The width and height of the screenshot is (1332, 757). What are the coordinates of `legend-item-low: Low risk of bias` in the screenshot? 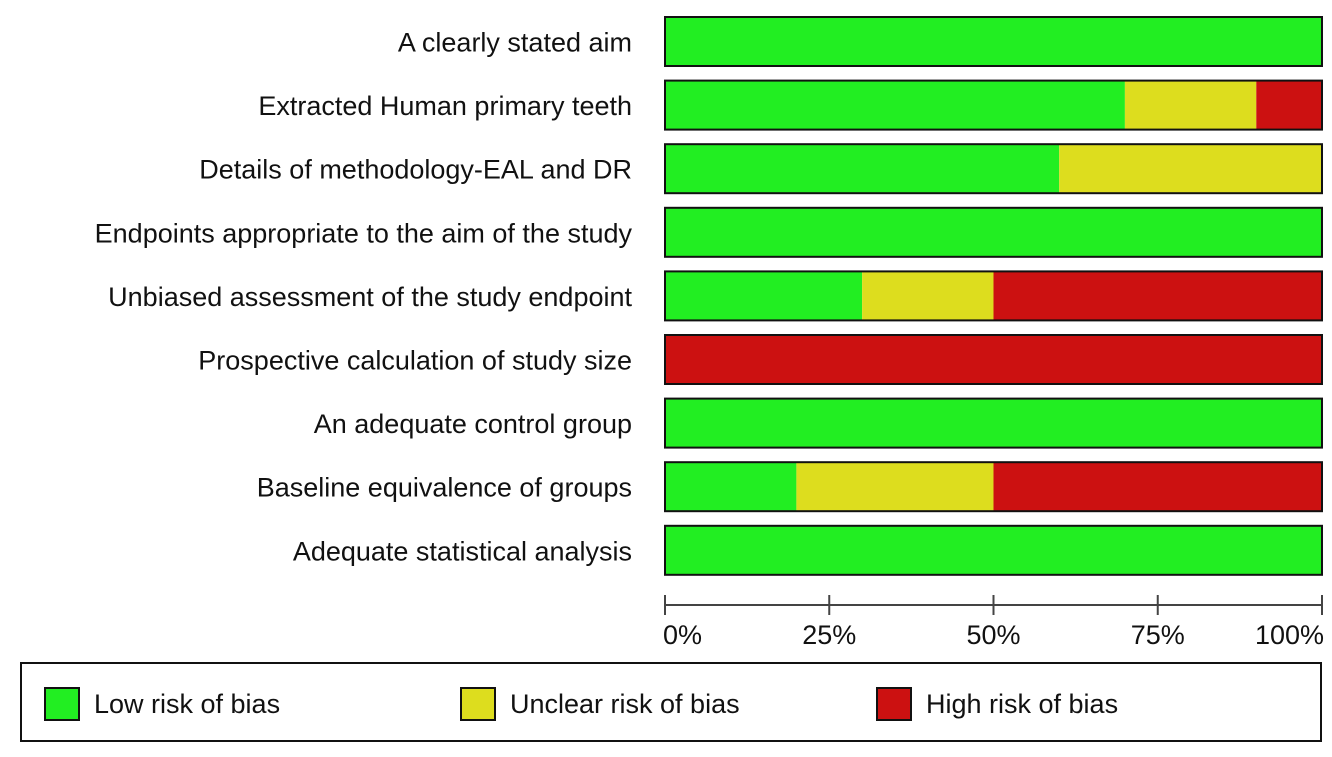 It's located at (162, 704).